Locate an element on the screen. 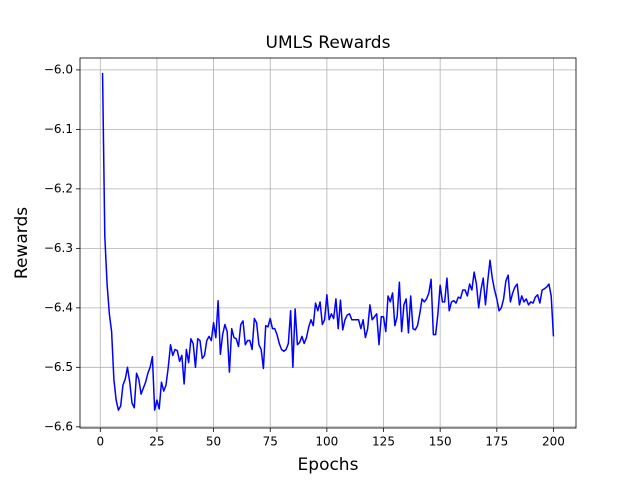 The width and height of the screenshot is (640, 480). y-tick-label: −6.3 is located at coordinates (58, 248).